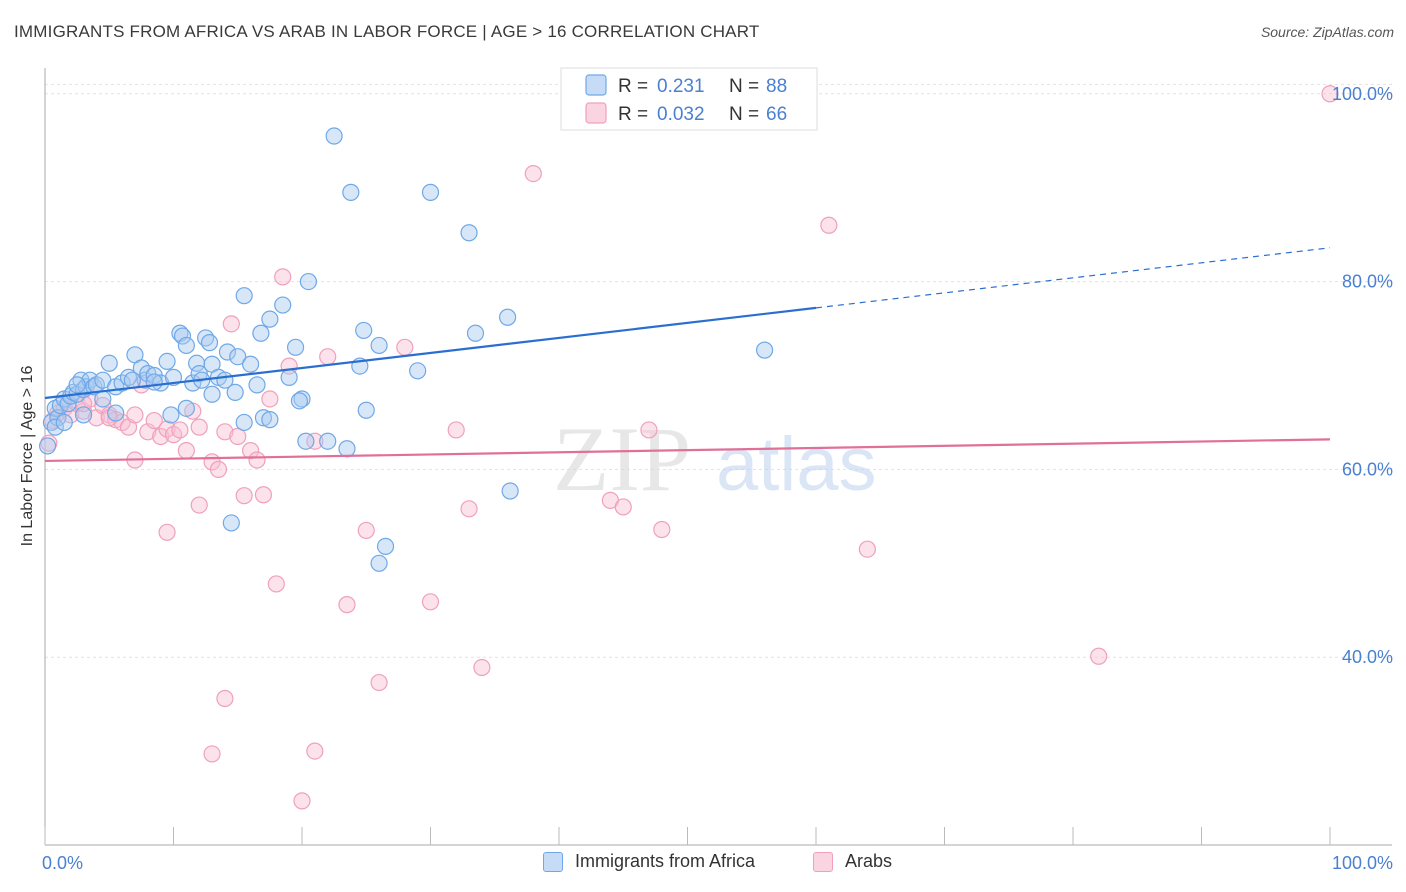 This screenshot has height=892, width=1406. What do you see at coordinates (62, 863) in the screenshot?
I see `x-tick-label: 0.0%` at bounding box center [62, 863].